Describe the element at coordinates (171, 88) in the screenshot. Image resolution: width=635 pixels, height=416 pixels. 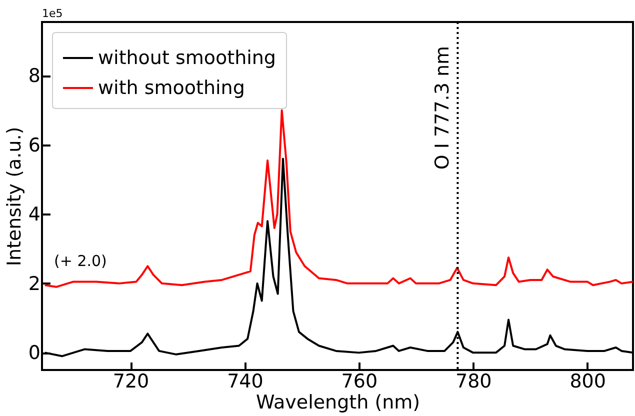
I see `legend-label: with smoothing` at that location.